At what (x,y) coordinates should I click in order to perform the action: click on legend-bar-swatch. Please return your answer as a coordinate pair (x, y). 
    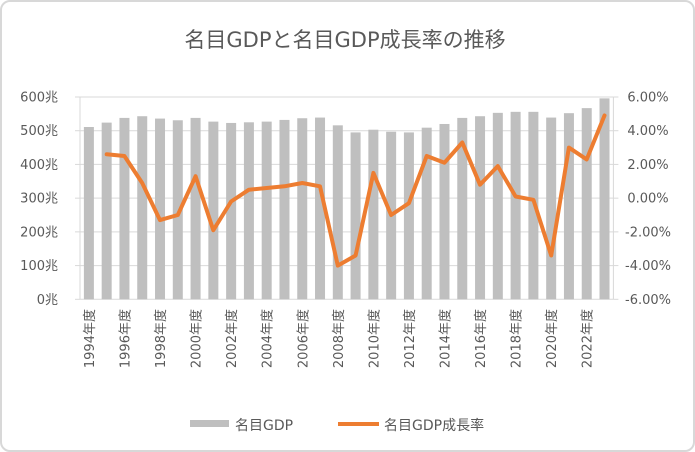
    Looking at the image, I should click on (209, 423).